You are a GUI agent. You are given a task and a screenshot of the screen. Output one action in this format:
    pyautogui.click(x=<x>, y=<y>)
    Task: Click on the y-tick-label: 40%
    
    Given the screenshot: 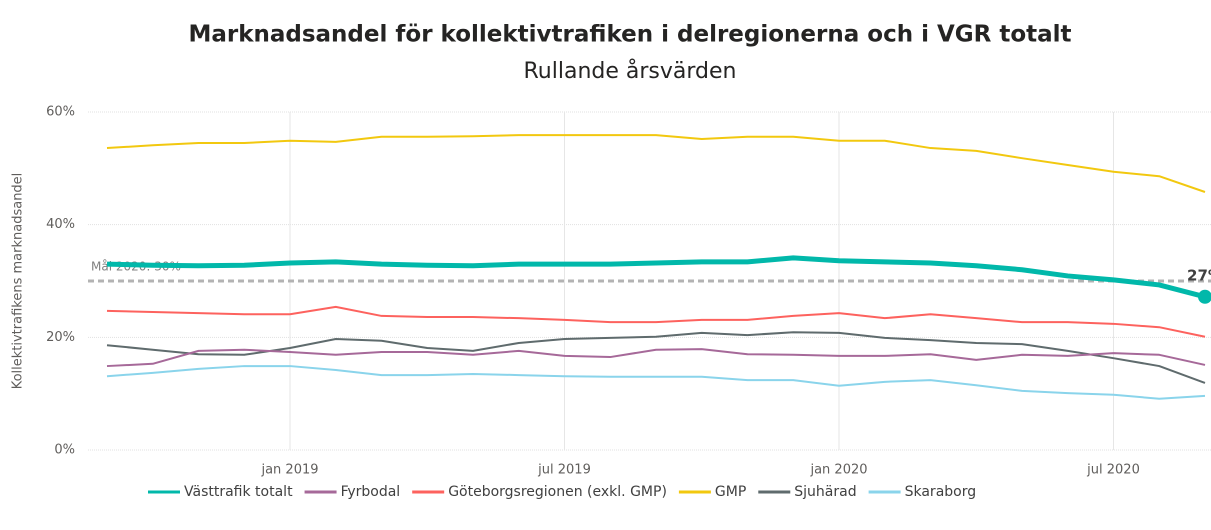 What is the action you would take?
    pyautogui.click(x=60, y=224)
    